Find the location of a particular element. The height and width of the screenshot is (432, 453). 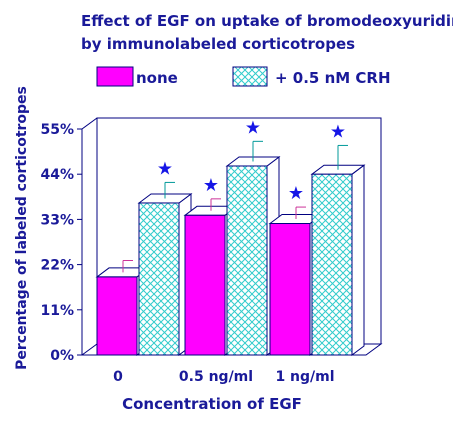

x-tick-label: 1 ng/ml is located at coordinates (304, 377).